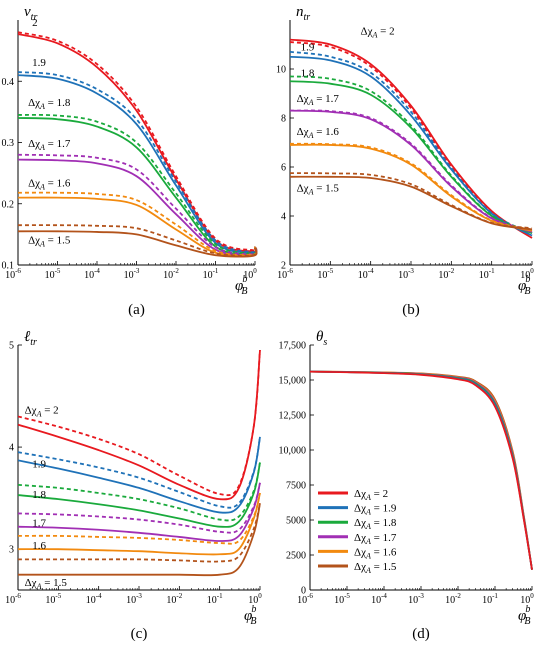  I want to click on y-tick-label: 0.1, so click(8, 266).